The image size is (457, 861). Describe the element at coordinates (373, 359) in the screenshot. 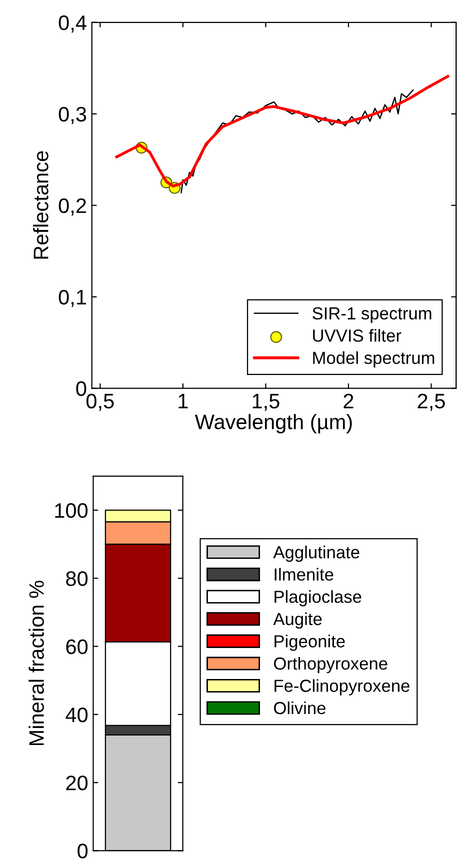

I see `legend-label: Model spectrum` at that location.